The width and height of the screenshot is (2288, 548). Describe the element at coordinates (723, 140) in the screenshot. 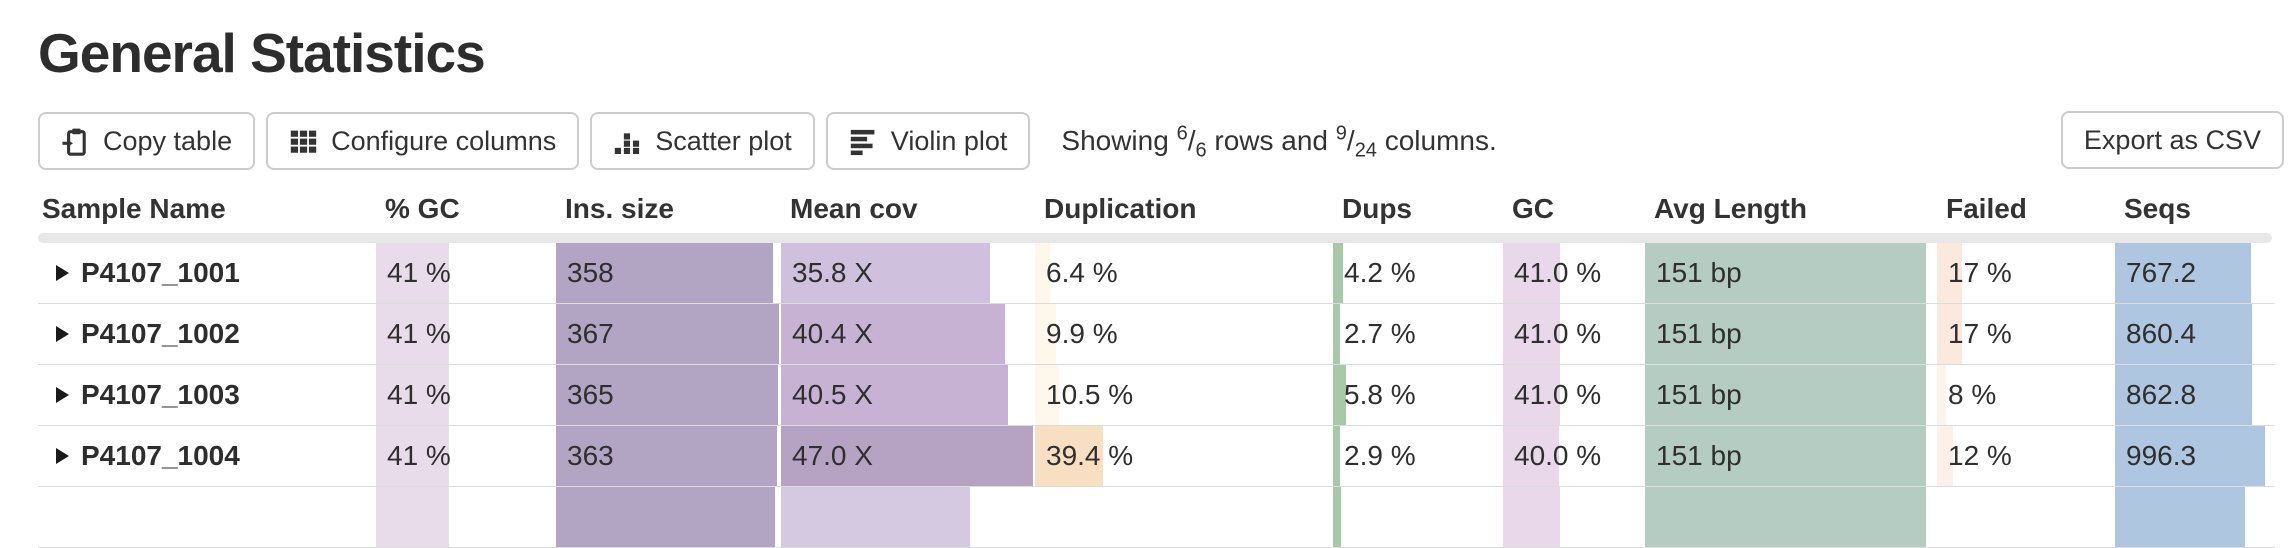

I see `scatter-plot-label: Scatter plot` at that location.